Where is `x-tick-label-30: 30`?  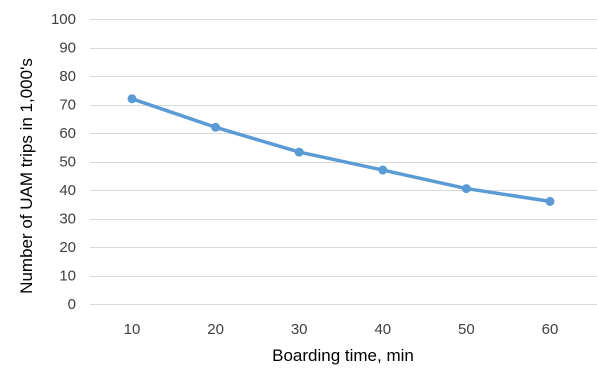 x-tick-label-30: 30 is located at coordinates (299, 329).